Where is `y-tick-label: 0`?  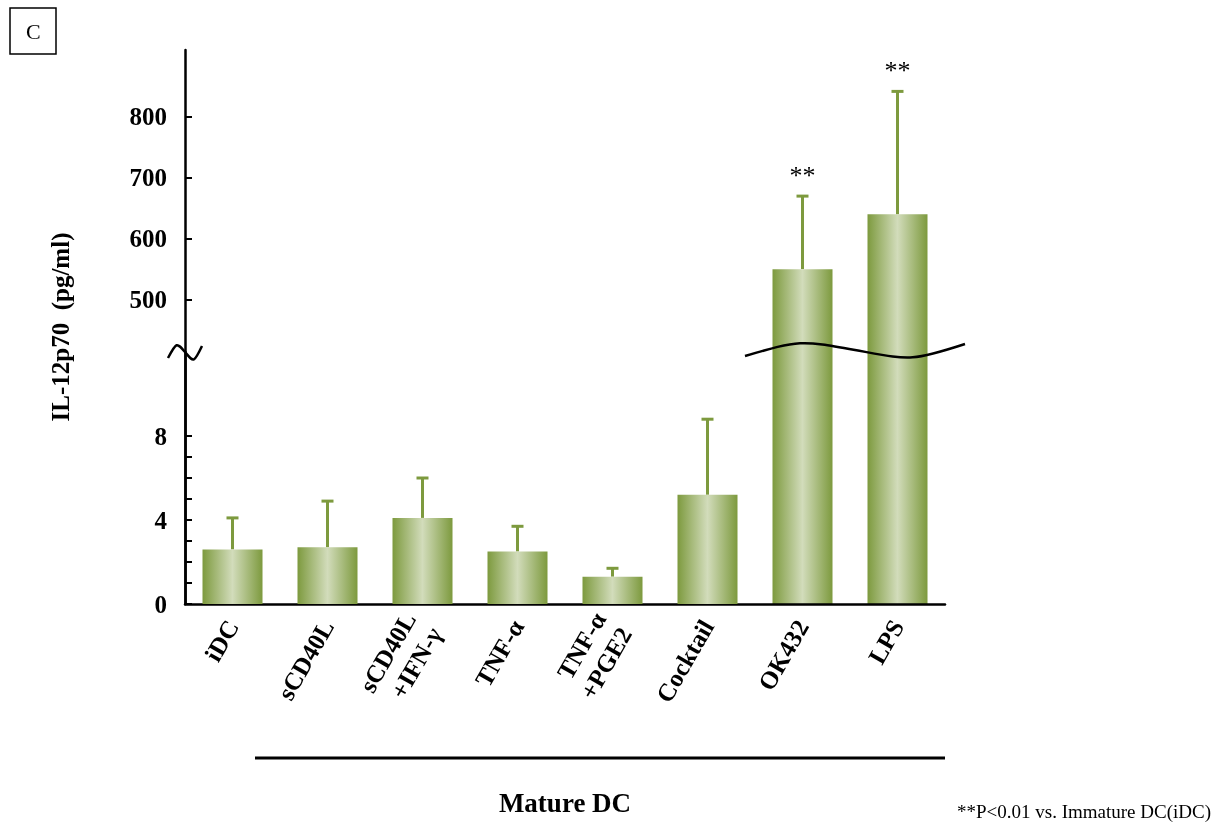
y-tick-label: 0 is located at coordinates (160, 604).